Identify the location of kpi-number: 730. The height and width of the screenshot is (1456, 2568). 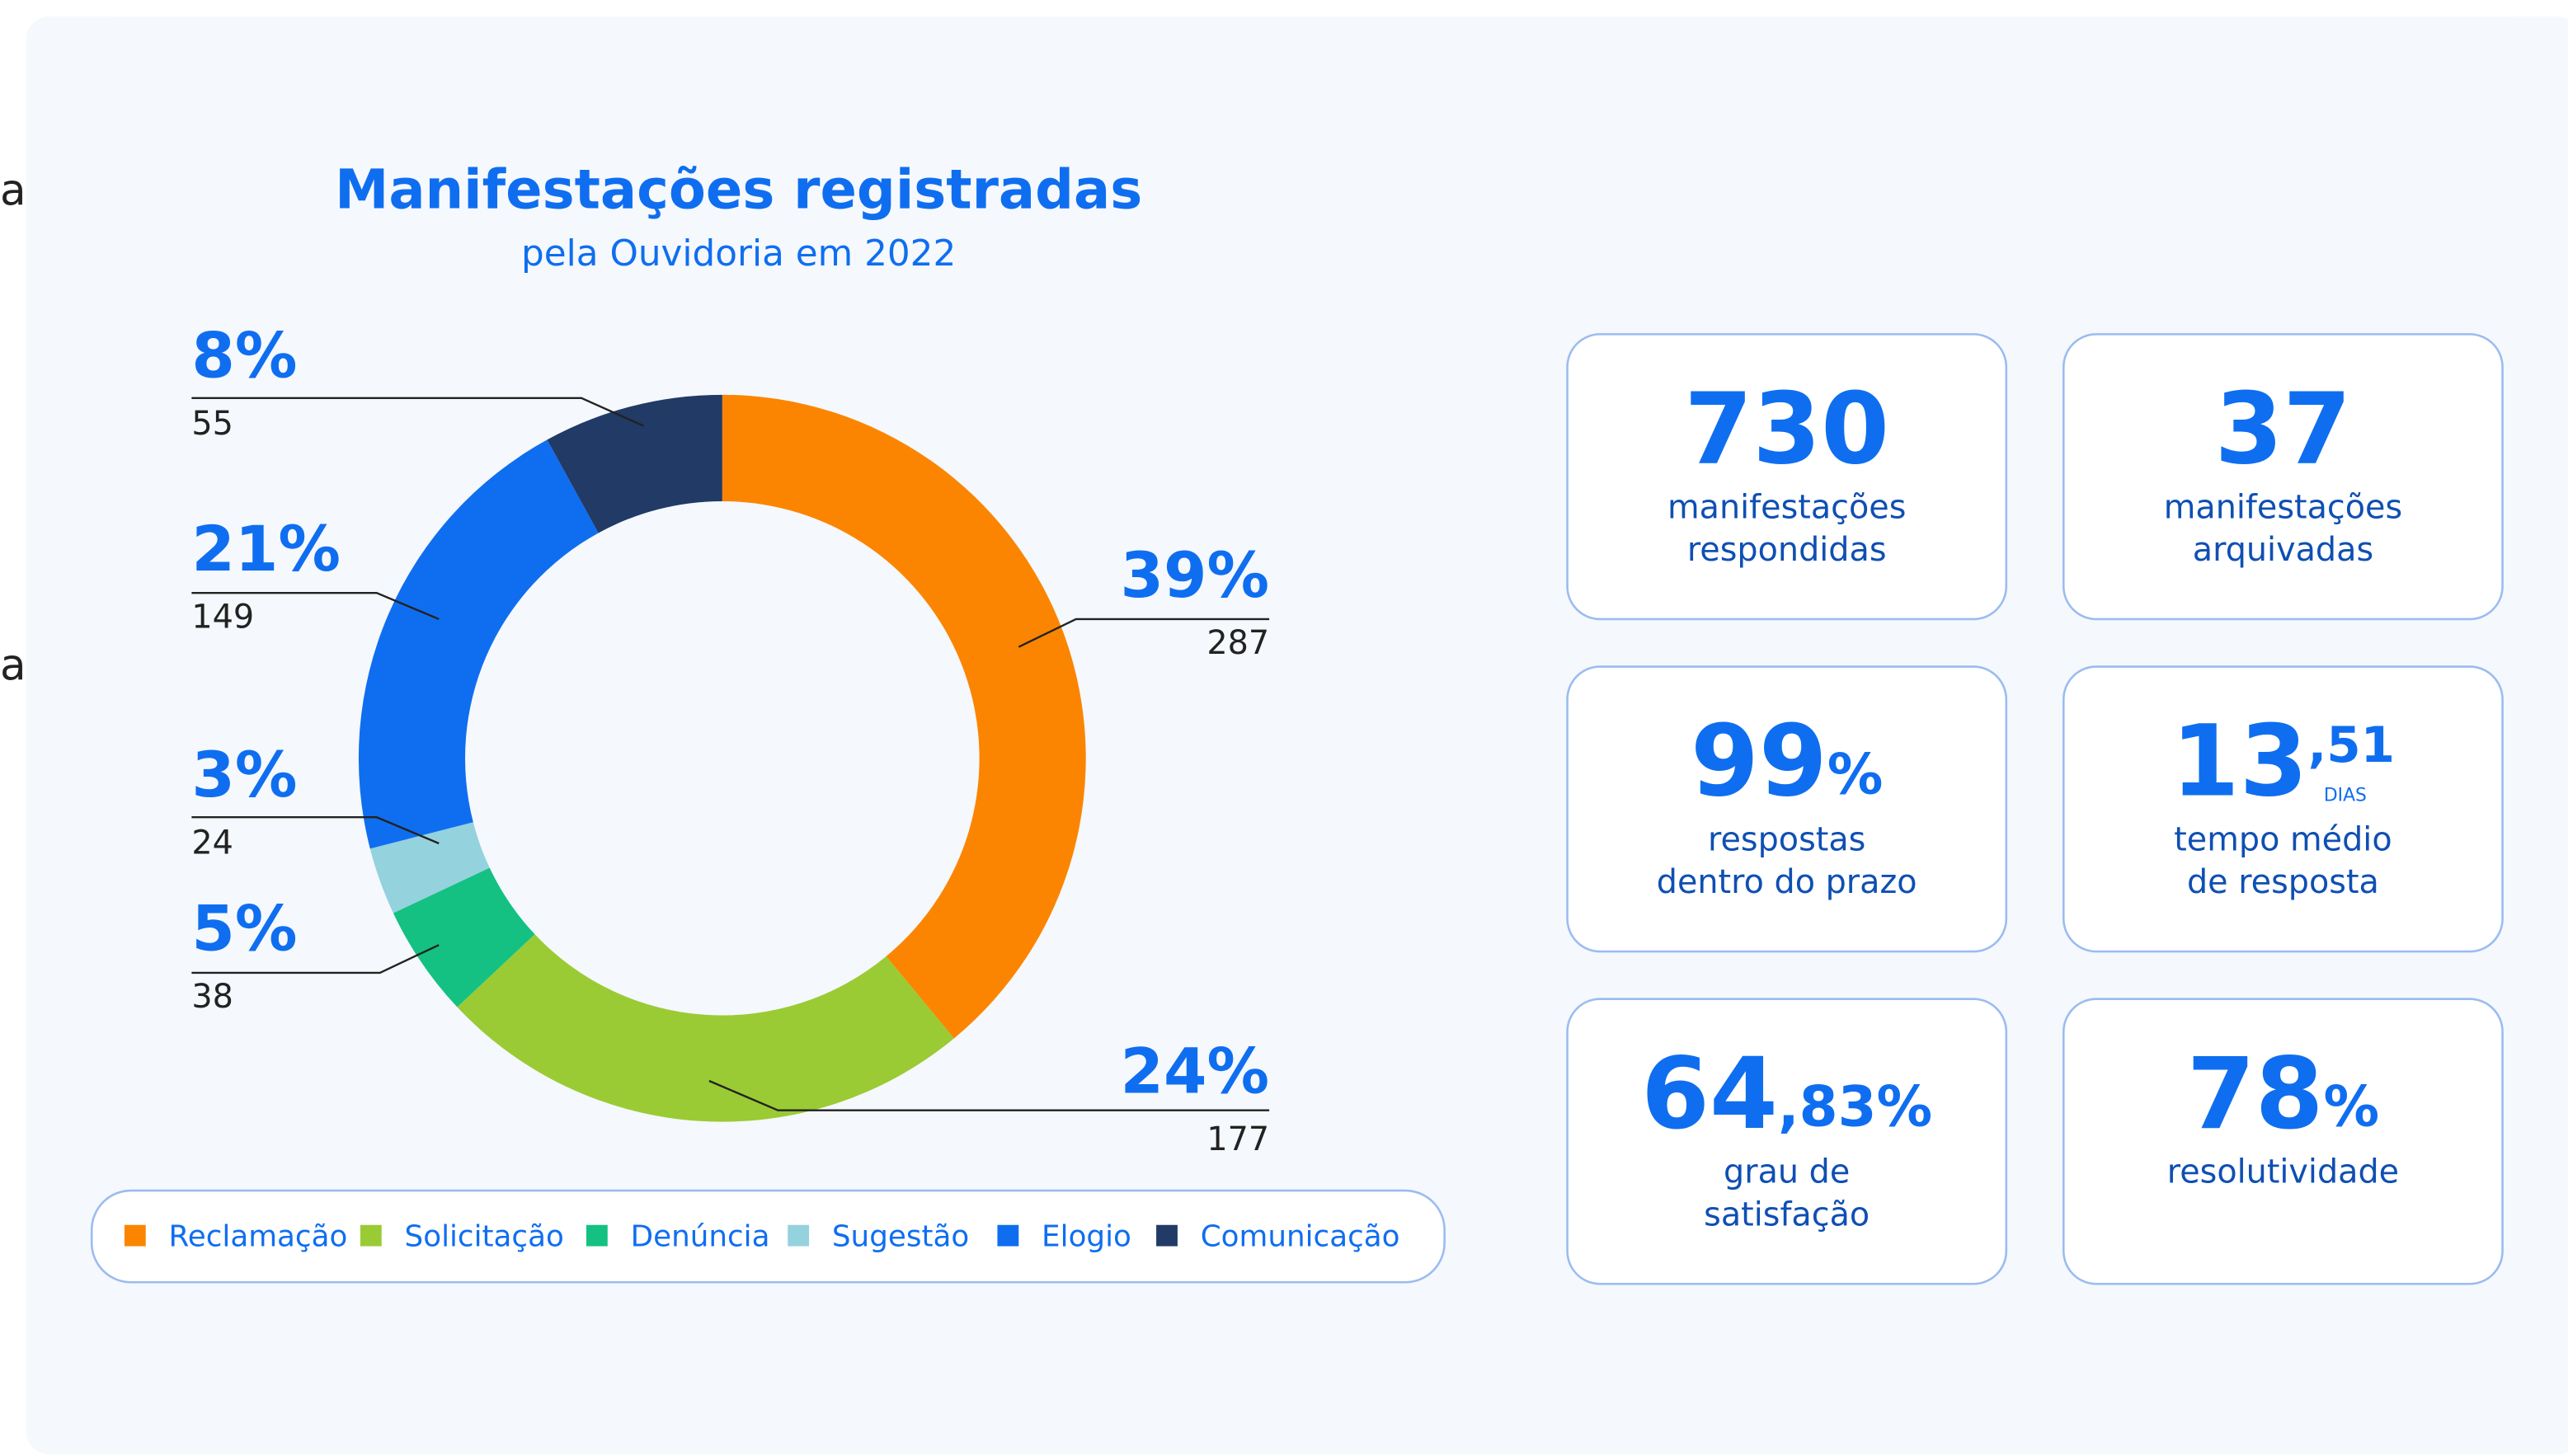
(1786, 429).